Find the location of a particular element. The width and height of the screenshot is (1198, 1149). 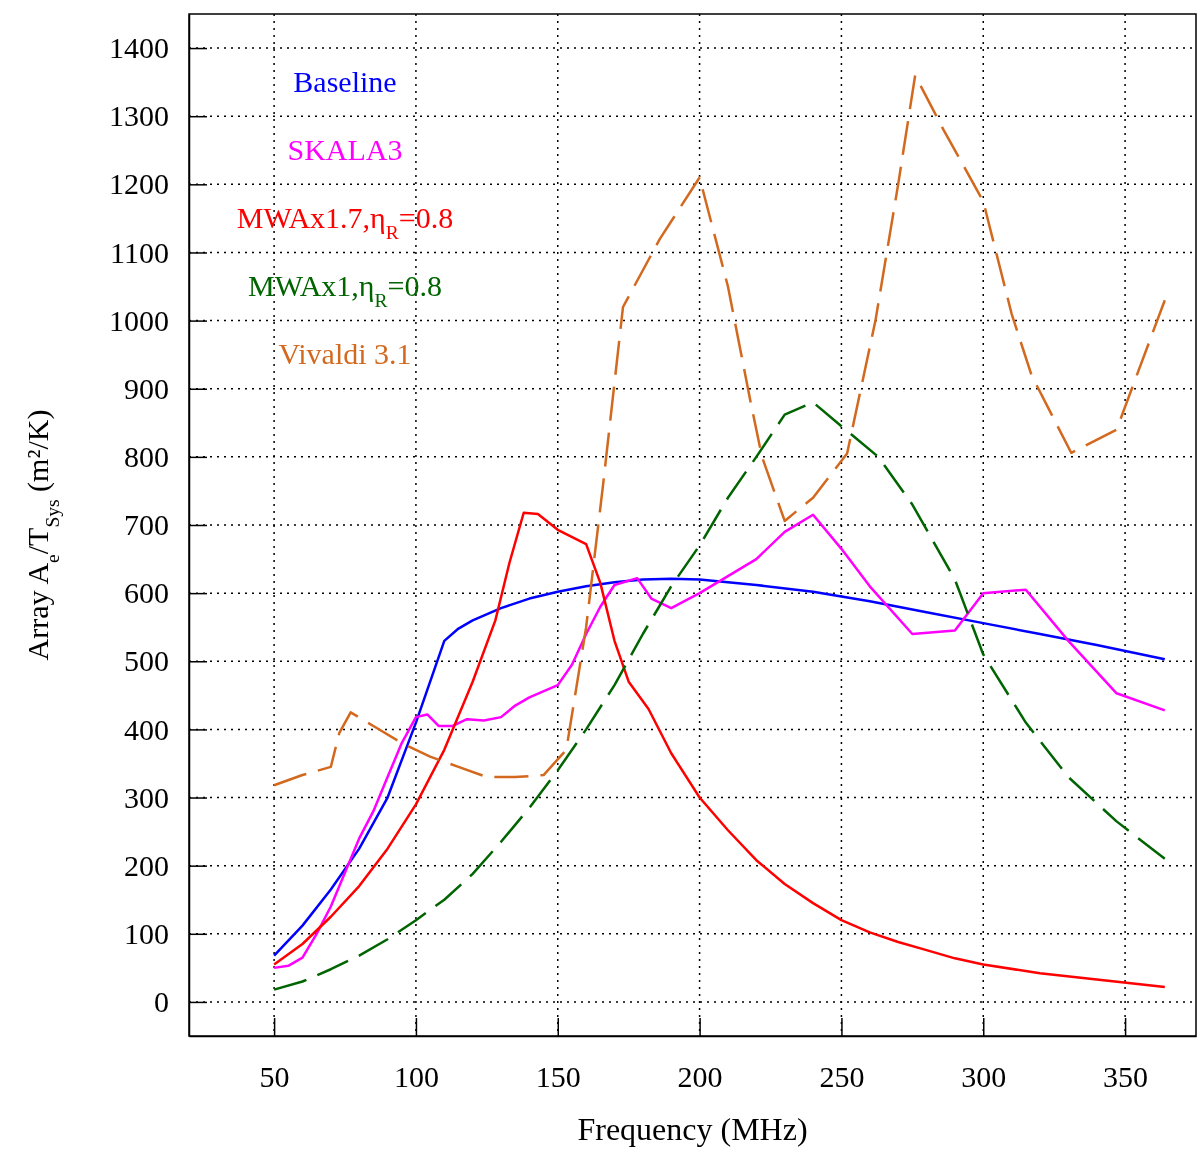

x-tick-label: 100 is located at coordinates (416, 1077).